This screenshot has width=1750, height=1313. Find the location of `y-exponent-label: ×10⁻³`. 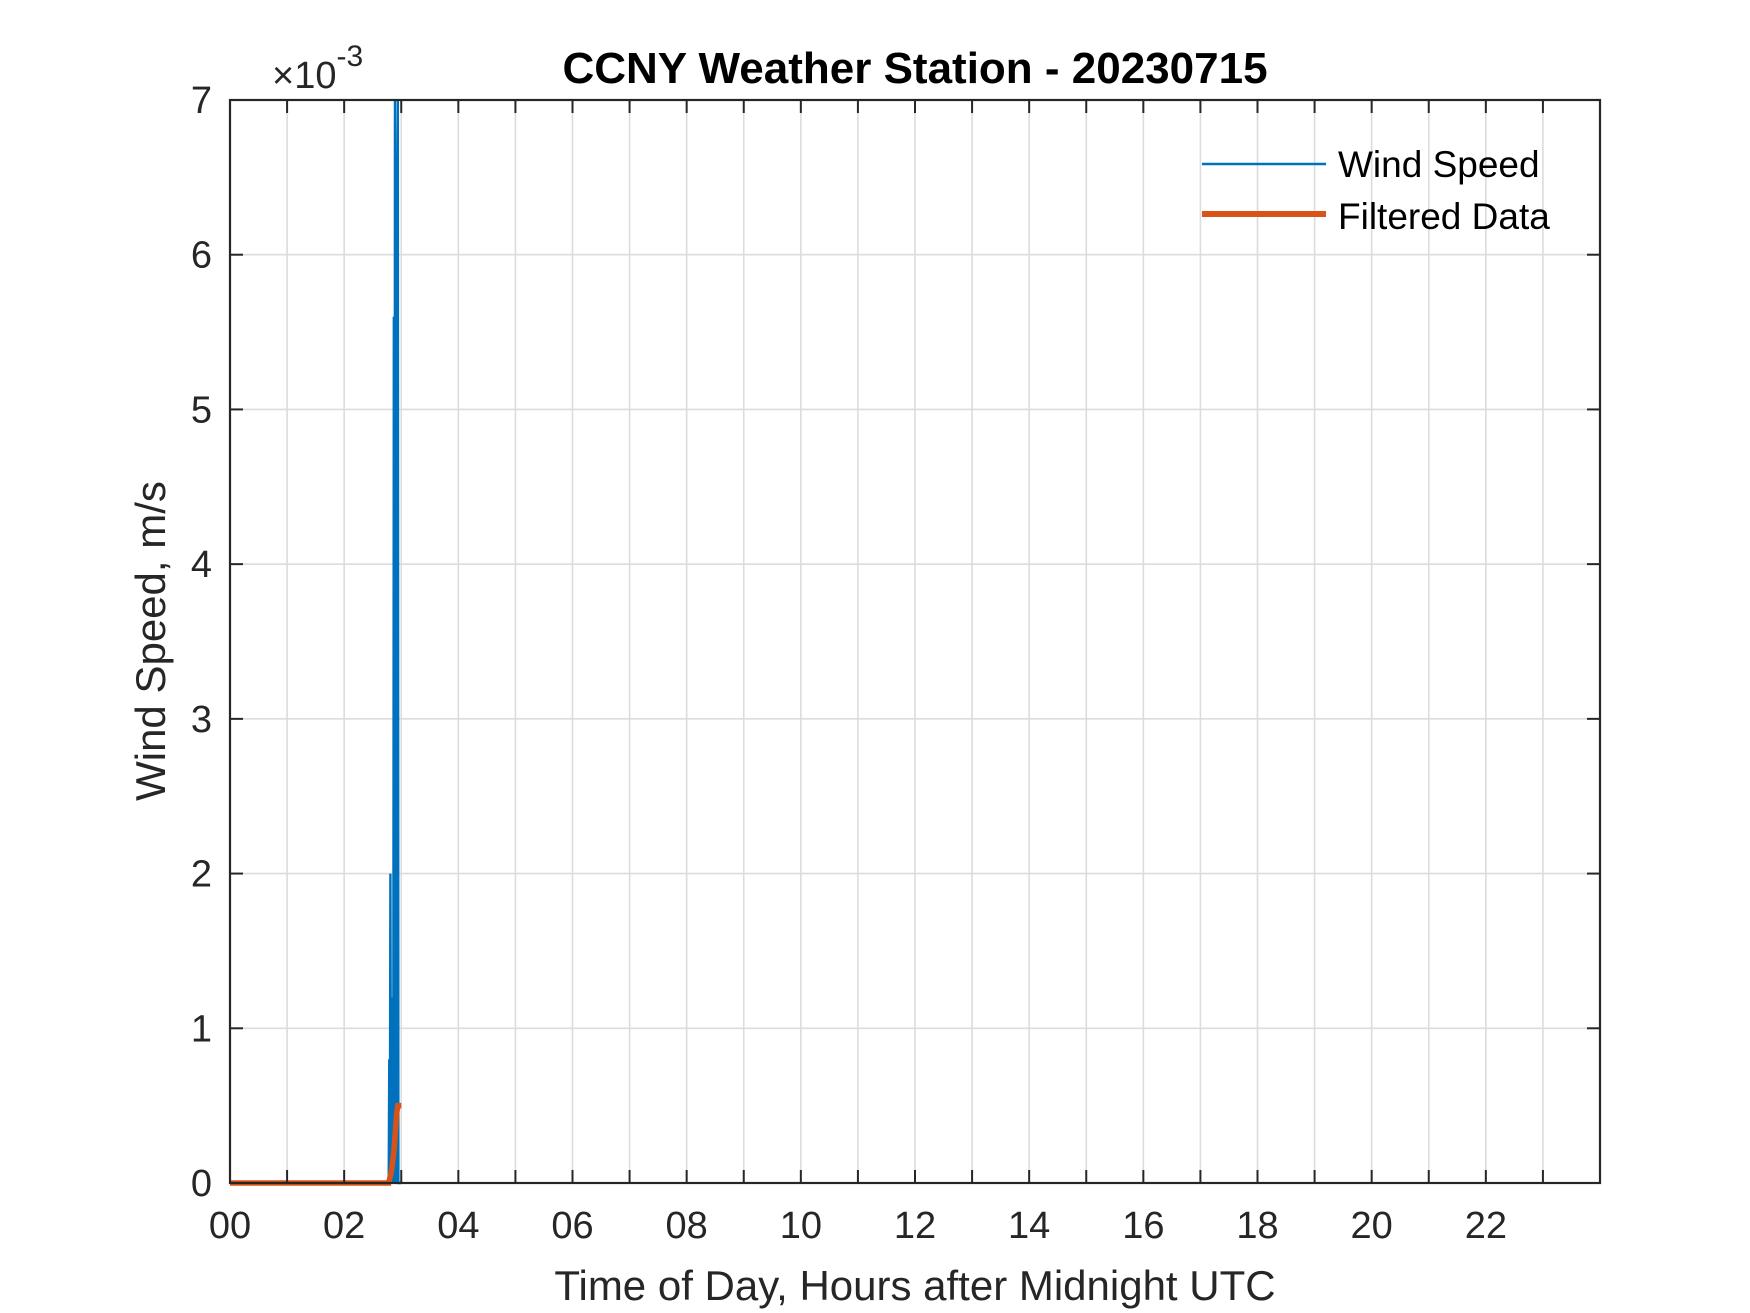

y-exponent-label: ×10⁻³ is located at coordinates (317, 68).